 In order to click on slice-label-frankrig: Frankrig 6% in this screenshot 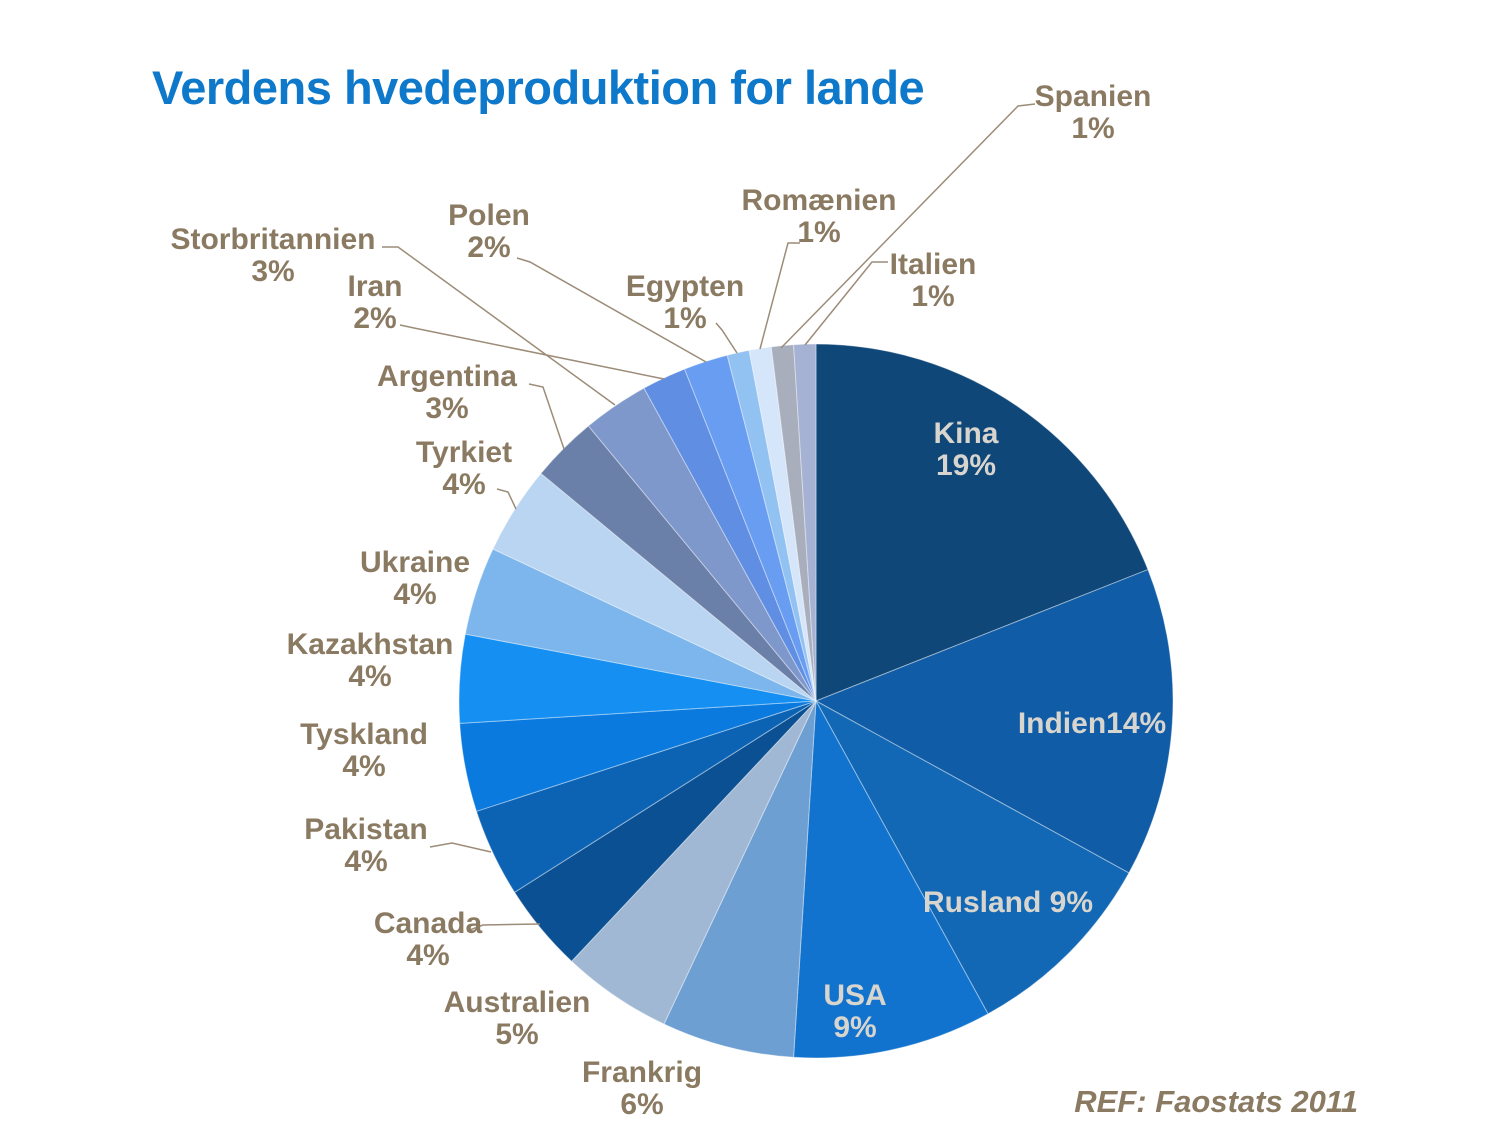, I will do `click(642, 1088)`.